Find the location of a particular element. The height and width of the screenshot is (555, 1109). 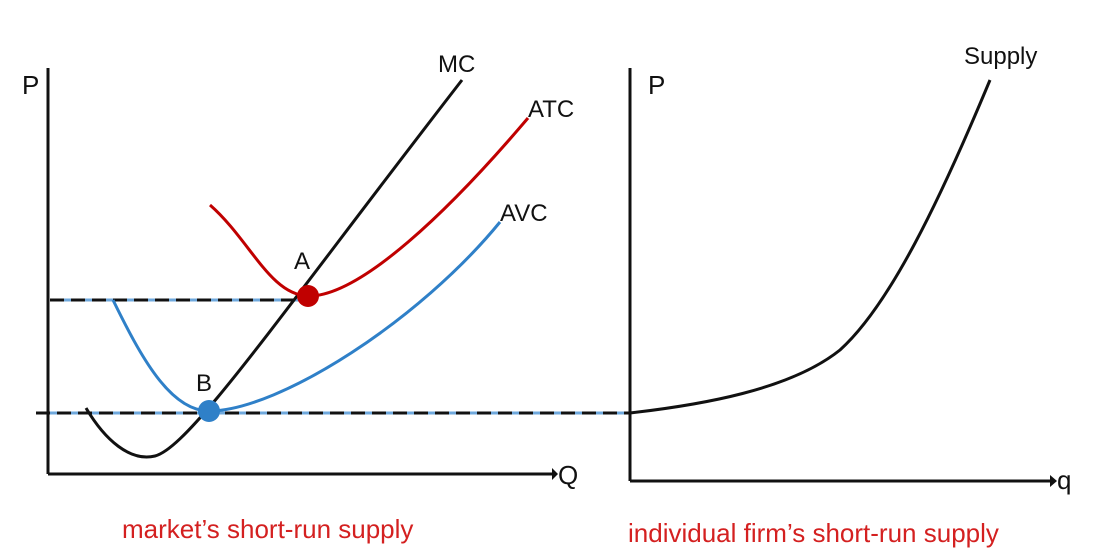

right-y-axis-label: P is located at coordinates (656, 85).